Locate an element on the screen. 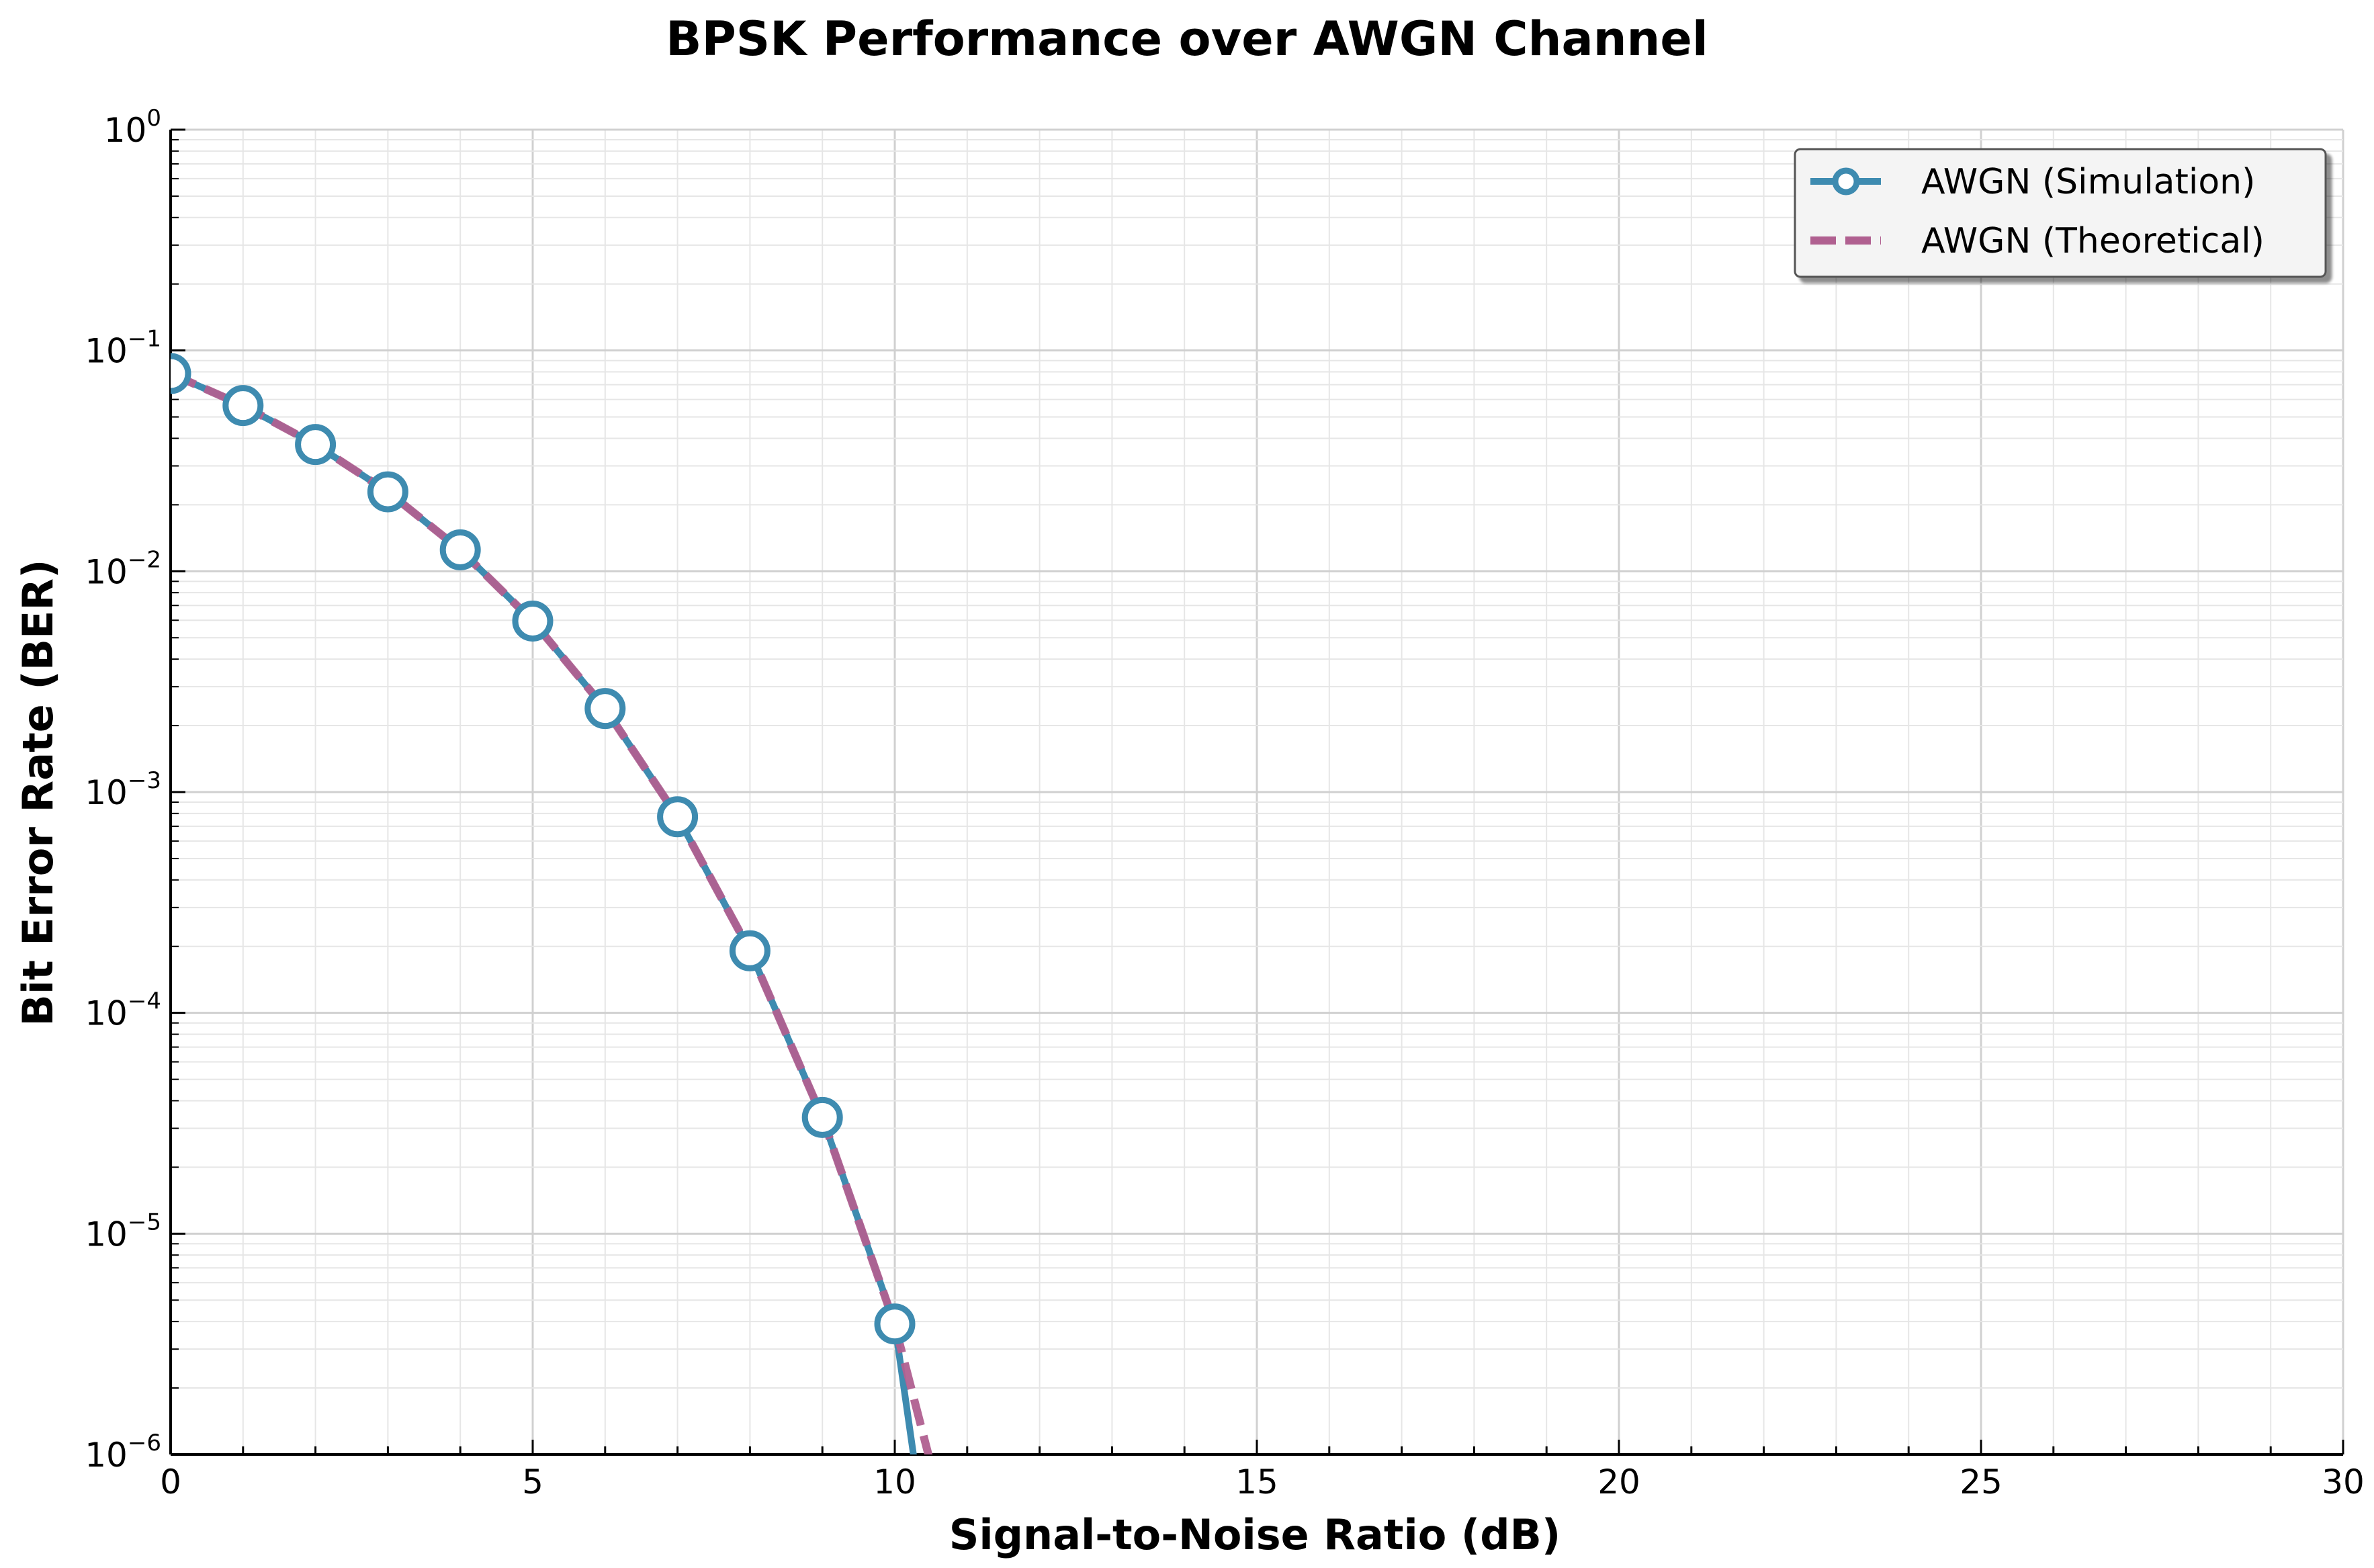  y-tick-label-exponent: −5 is located at coordinates (144, 1222).